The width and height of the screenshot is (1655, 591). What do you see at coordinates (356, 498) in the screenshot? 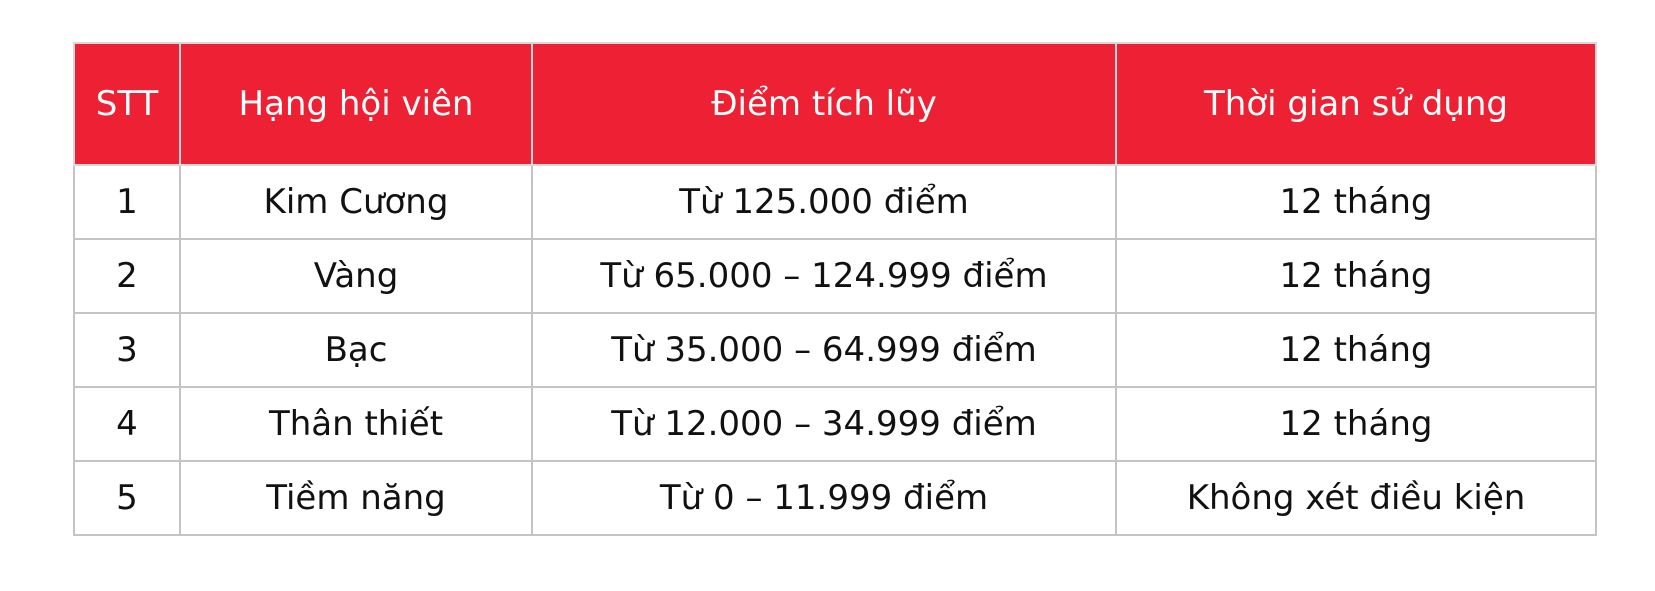
I see `cell-tier: Tiềm năng` at bounding box center [356, 498].